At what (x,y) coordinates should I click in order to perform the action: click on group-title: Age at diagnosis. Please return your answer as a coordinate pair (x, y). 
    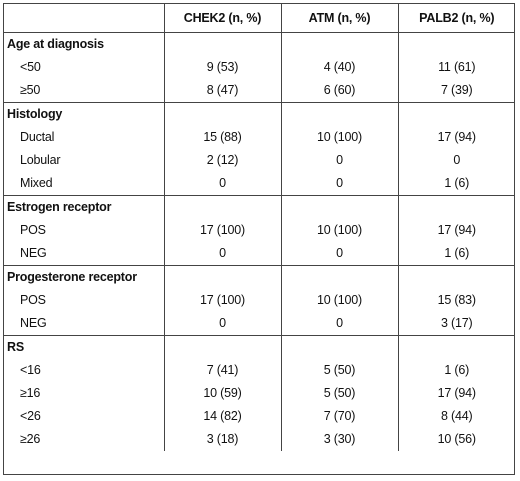
    Looking at the image, I should click on (84, 44).